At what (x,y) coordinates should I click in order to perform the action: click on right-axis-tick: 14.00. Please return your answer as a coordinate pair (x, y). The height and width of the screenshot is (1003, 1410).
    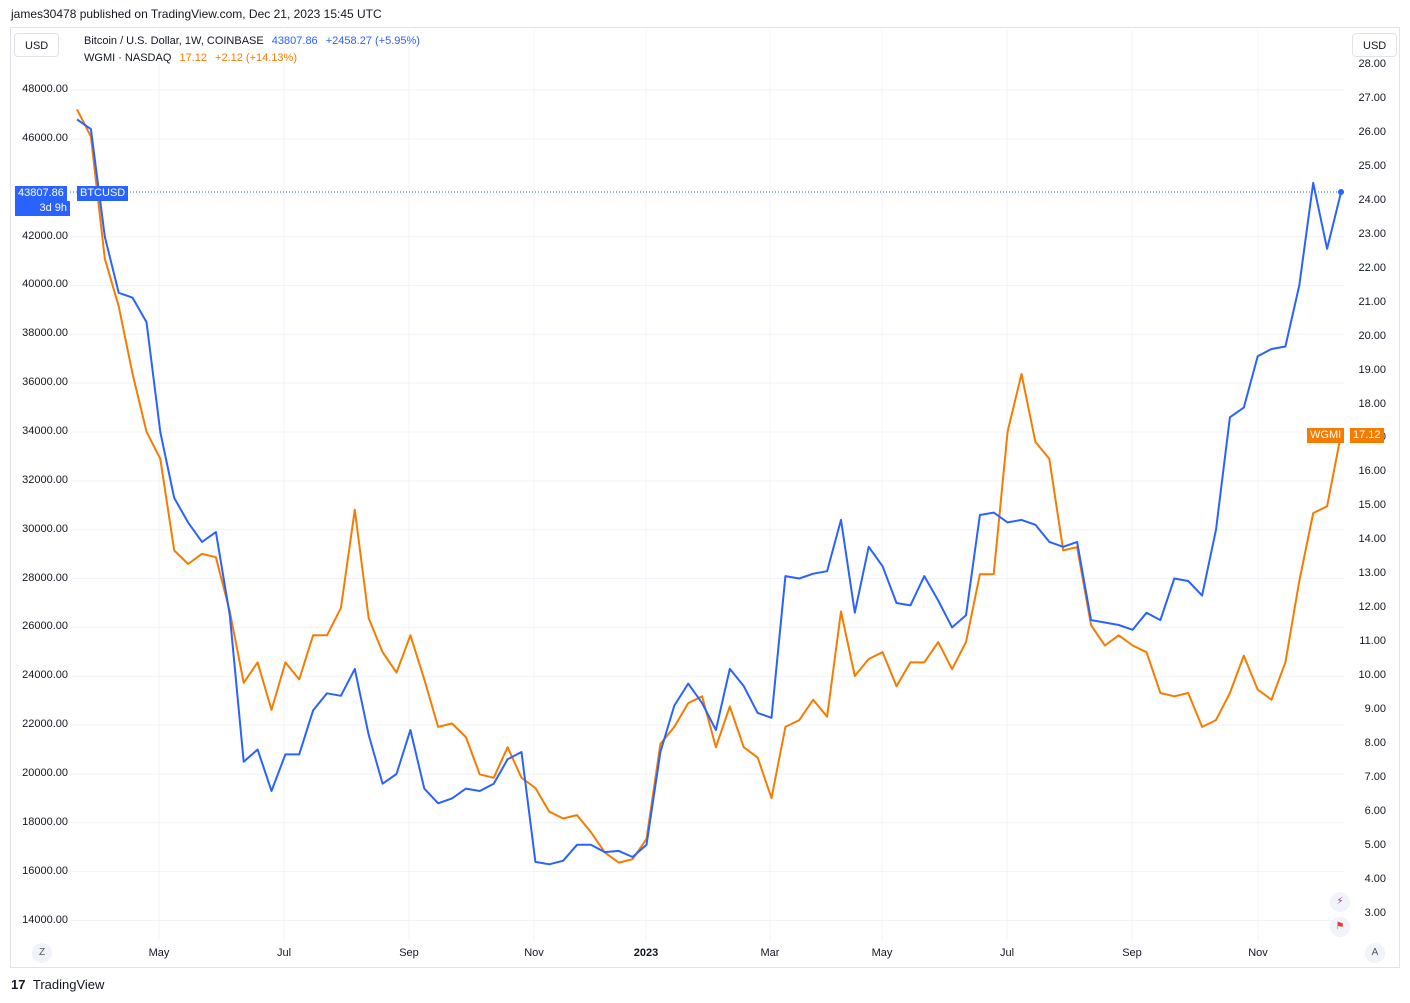
    Looking at the image, I should click on (1372, 539).